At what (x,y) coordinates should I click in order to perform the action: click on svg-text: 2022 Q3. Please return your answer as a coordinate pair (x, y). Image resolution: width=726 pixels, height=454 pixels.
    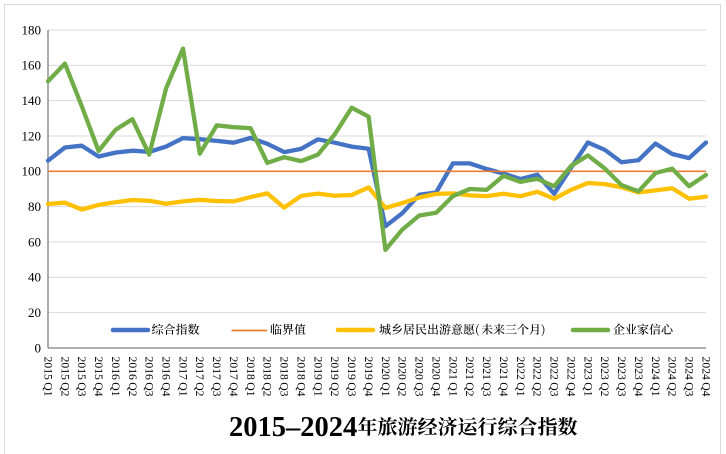
    Looking at the image, I should click on (554, 377).